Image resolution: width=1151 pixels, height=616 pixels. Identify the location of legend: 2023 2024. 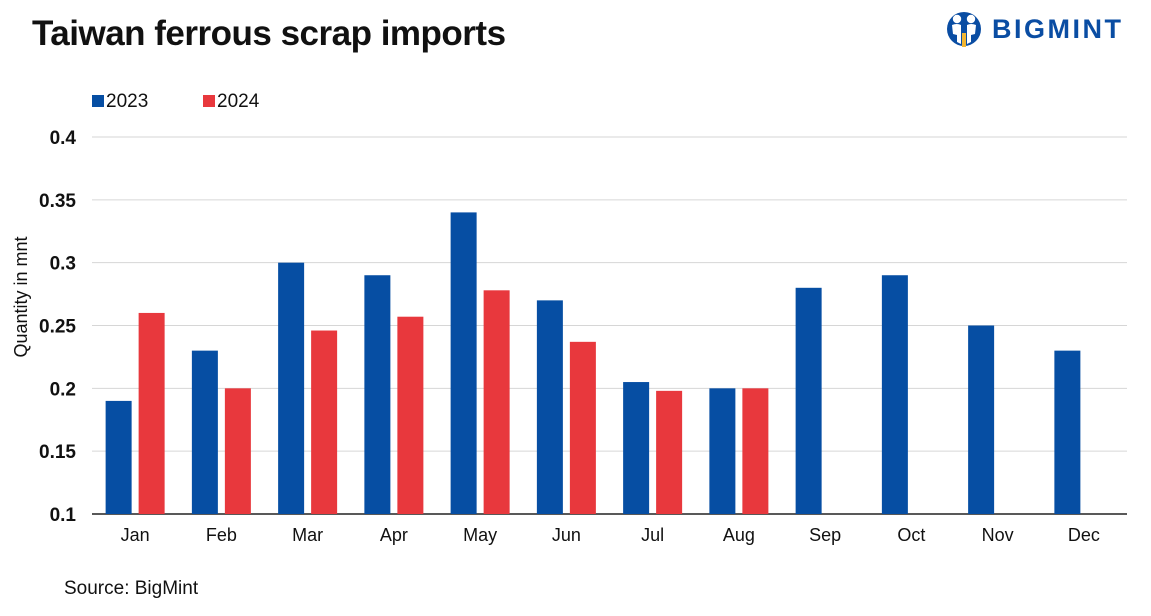
(176, 101).